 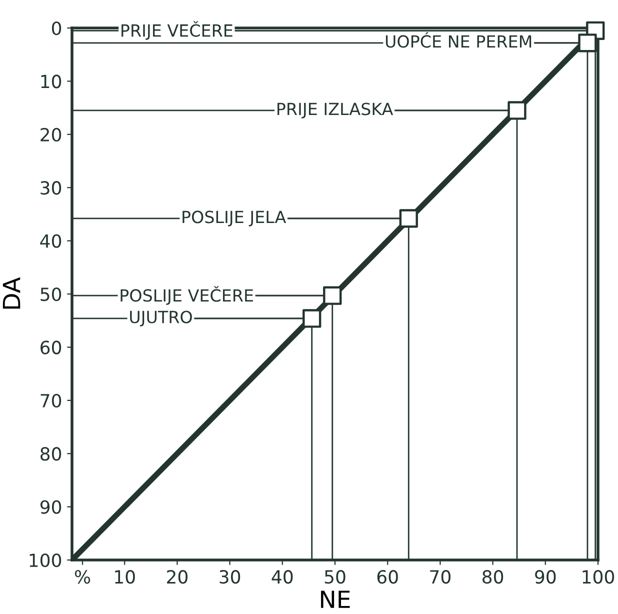 I want to click on y-tick-label: 90, so click(x=51, y=507).